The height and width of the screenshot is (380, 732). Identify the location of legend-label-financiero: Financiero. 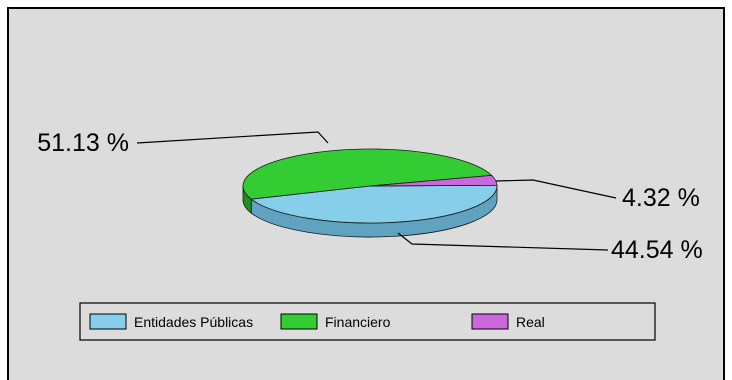
(358, 322).